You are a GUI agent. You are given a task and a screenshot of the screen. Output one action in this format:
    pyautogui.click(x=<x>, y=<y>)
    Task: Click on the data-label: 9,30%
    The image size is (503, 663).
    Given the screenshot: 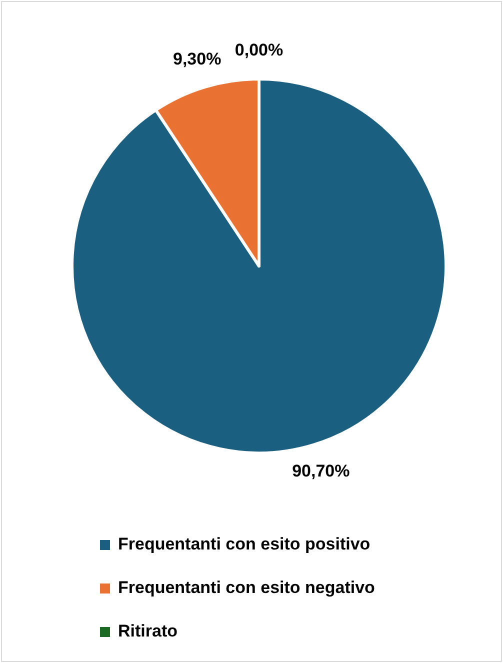 What is the action you would take?
    pyautogui.click(x=197, y=59)
    